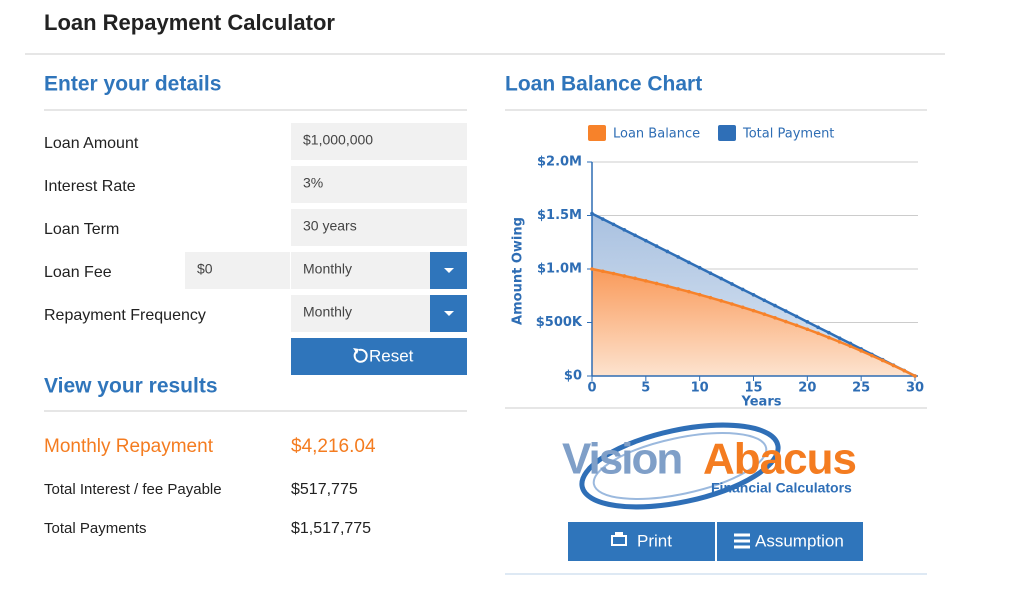  Describe the element at coordinates (129, 446) in the screenshot. I see `result-label: Monthly Repayment` at that location.